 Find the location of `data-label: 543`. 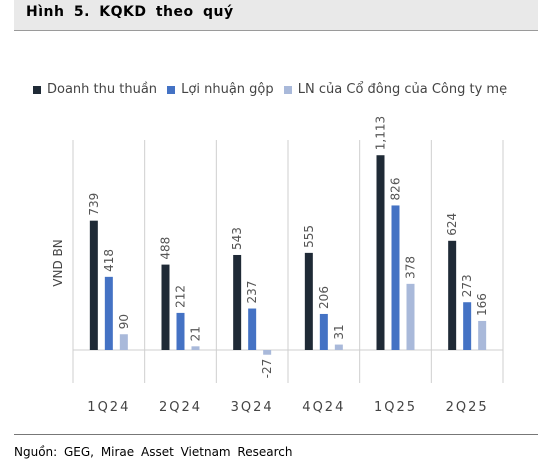

data-label: 543 is located at coordinates (237, 238).